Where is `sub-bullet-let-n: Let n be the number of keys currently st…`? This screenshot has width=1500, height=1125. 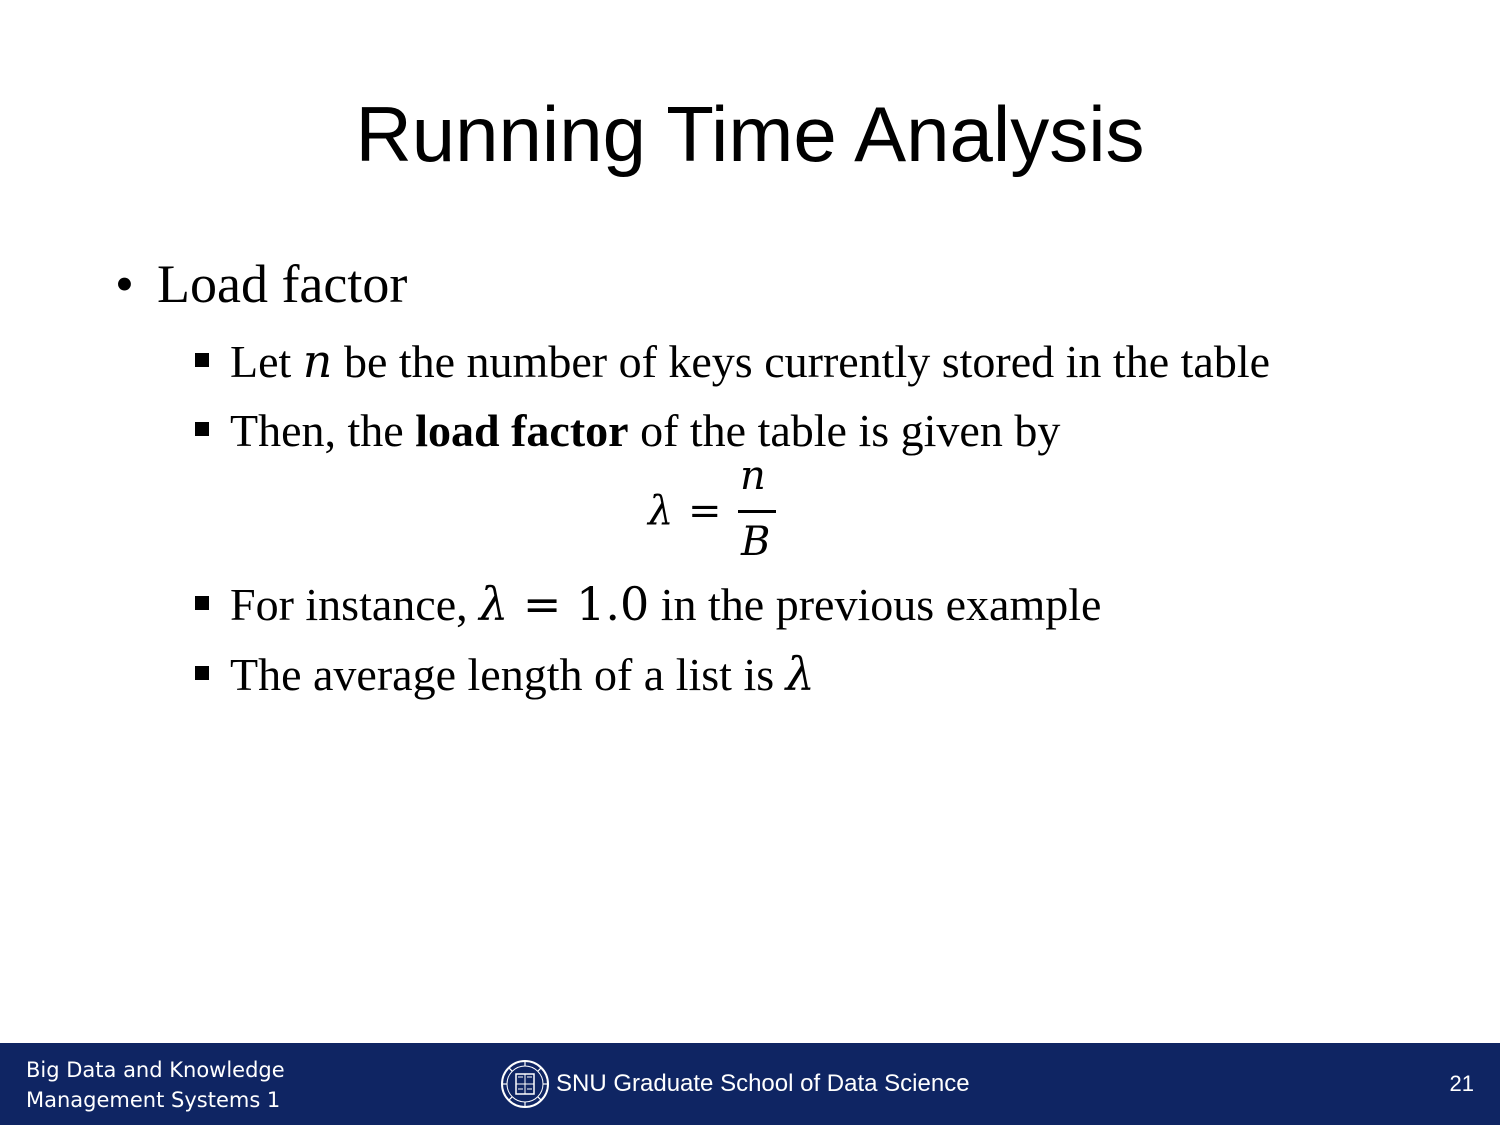
sub-bullet-let-n: Let n be the number of keys currently st… is located at coordinates (732, 361).